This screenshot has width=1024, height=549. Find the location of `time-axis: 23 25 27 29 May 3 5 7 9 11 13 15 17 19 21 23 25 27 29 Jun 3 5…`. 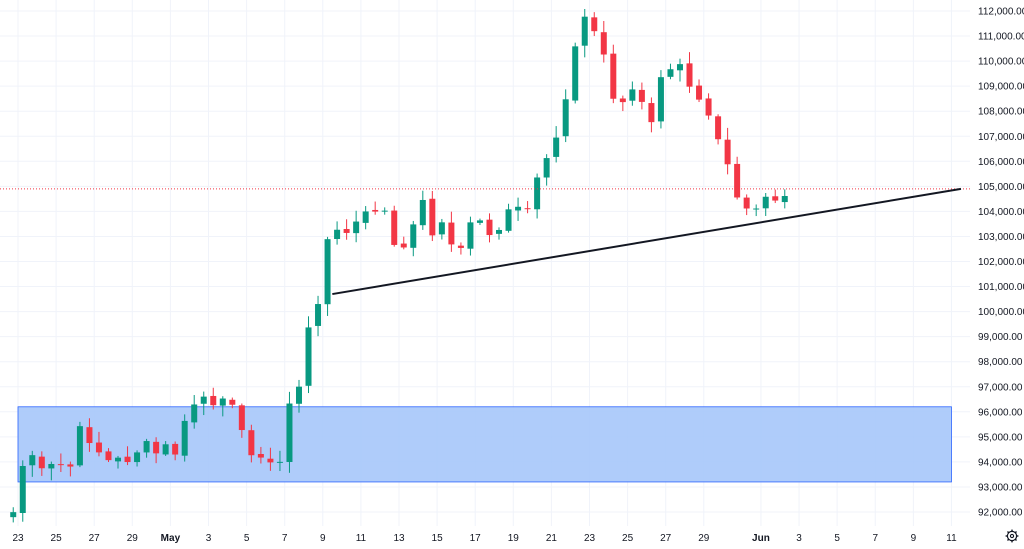

time-axis: 23 25 27 29 May 3 5 7 9 11 13 15 17 19 21 23 25 27 29 Jun 3 5… is located at coordinates (484, 538).